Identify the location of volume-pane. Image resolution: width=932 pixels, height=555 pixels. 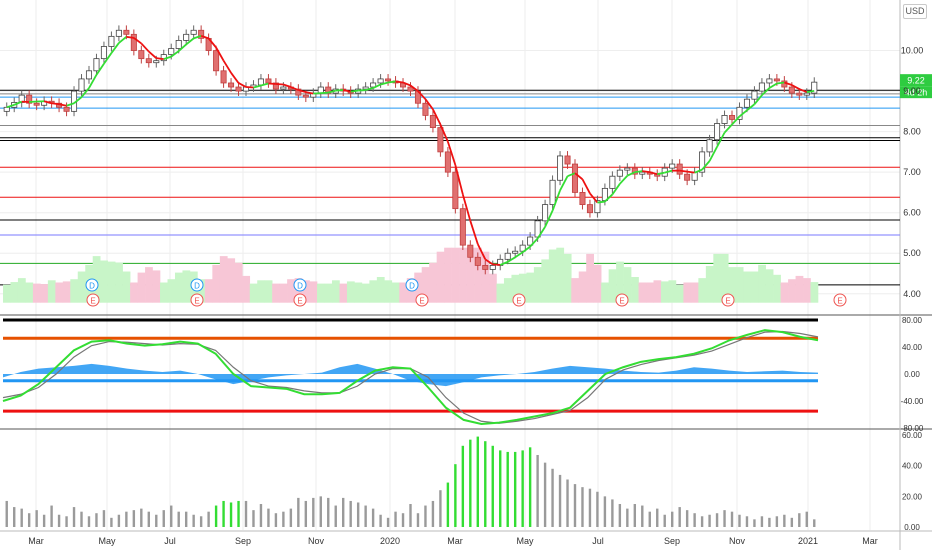
(411, 482).